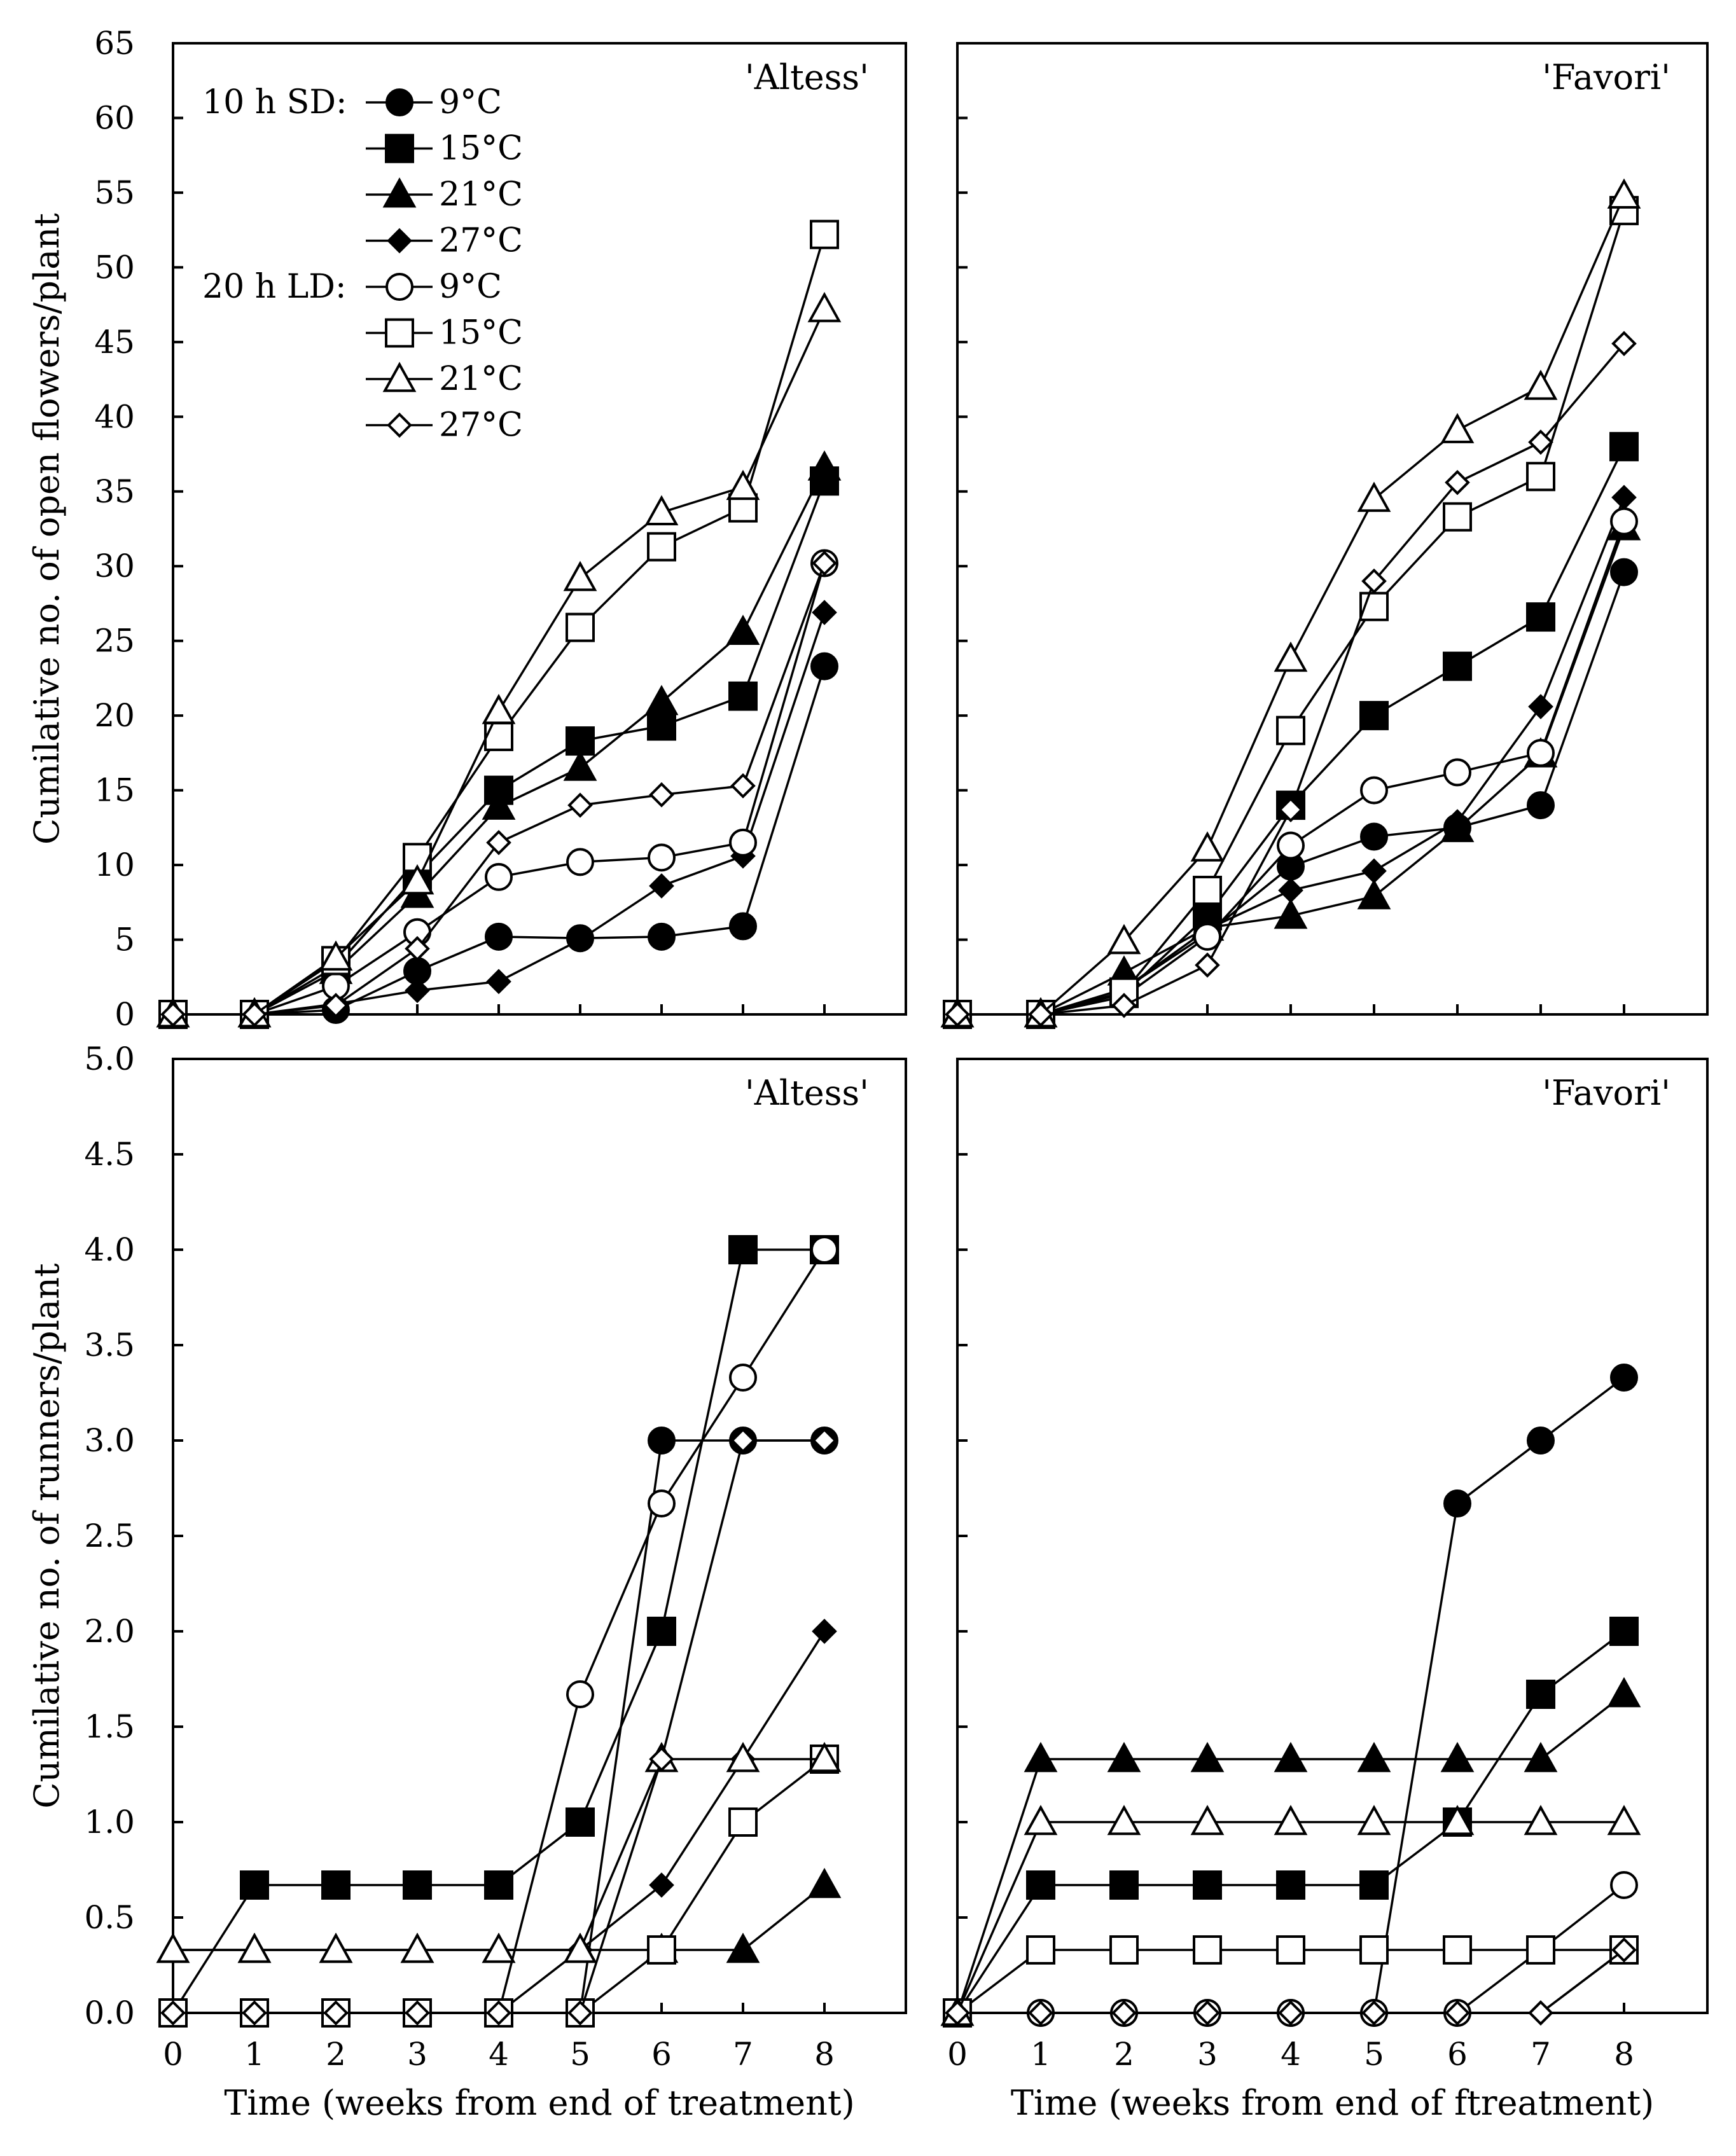  What do you see at coordinates (481, 149) in the screenshot?
I see `legend-label: 15°C` at bounding box center [481, 149].